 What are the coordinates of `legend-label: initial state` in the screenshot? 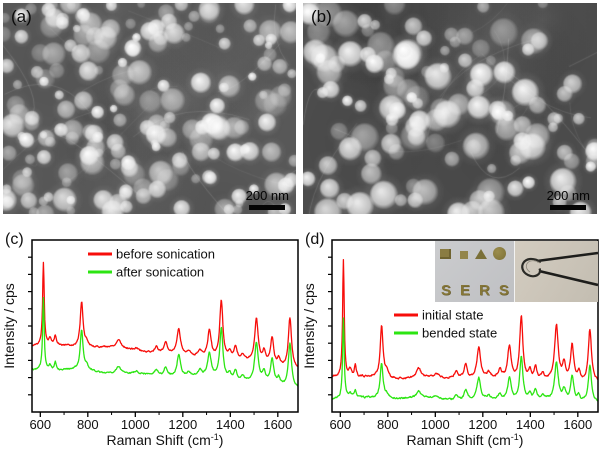 It's located at (452, 315).